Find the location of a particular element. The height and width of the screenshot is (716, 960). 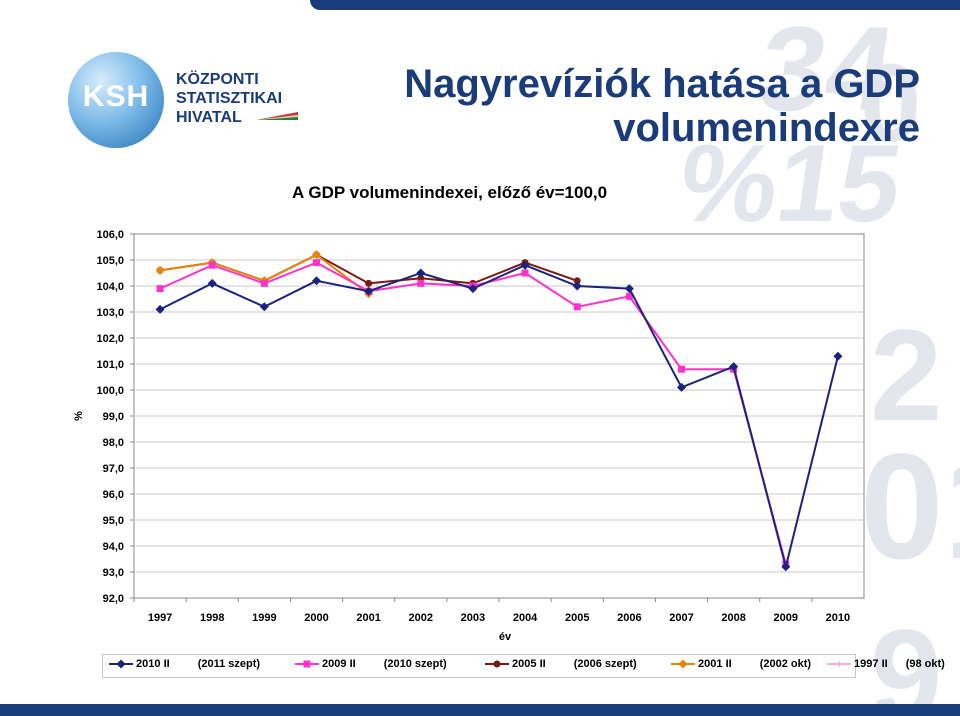

y-tick-label: 92,0 is located at coordinates (113, 599).